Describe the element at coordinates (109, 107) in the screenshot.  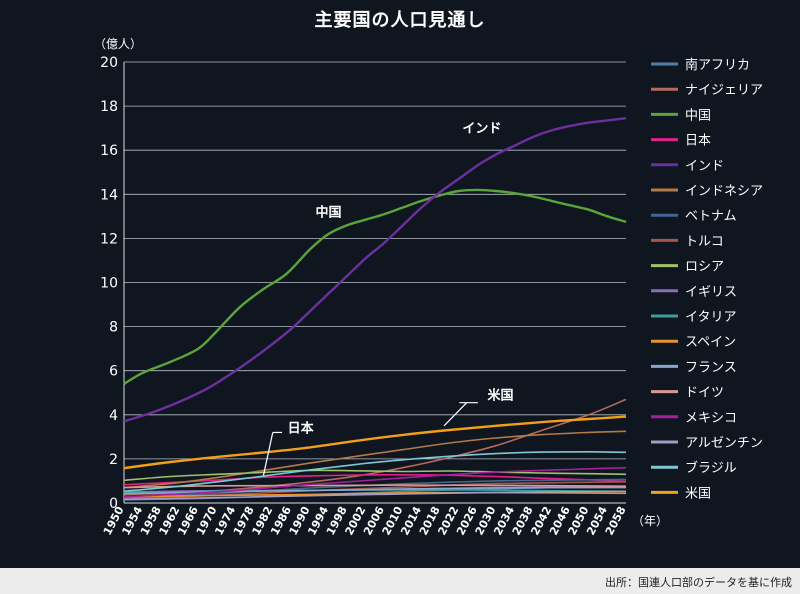
I see `y-tick-label: 18` at that location.